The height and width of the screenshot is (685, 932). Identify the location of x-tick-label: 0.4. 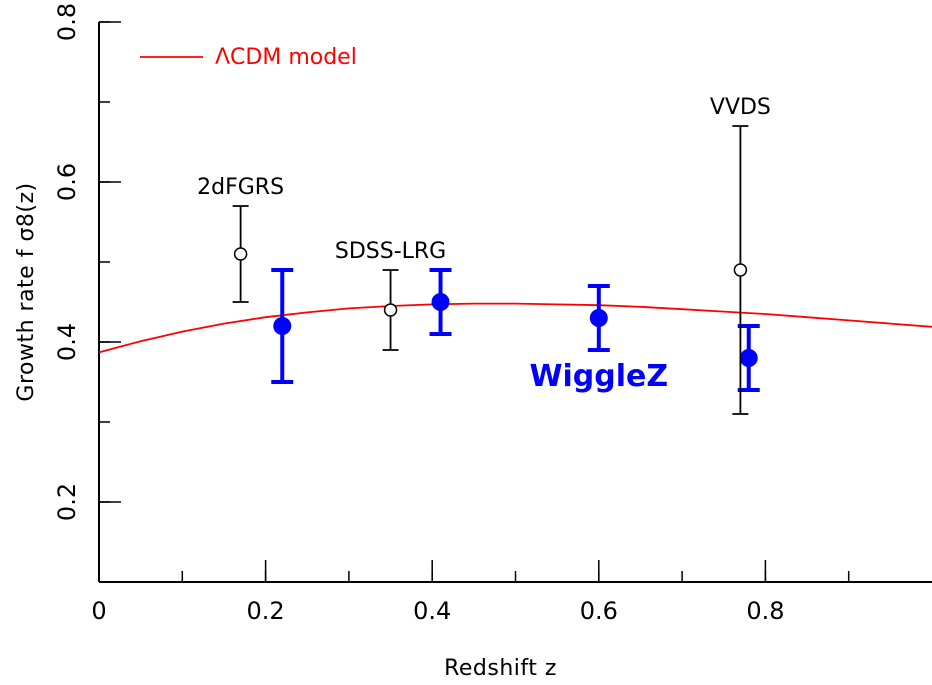
(432, 611).